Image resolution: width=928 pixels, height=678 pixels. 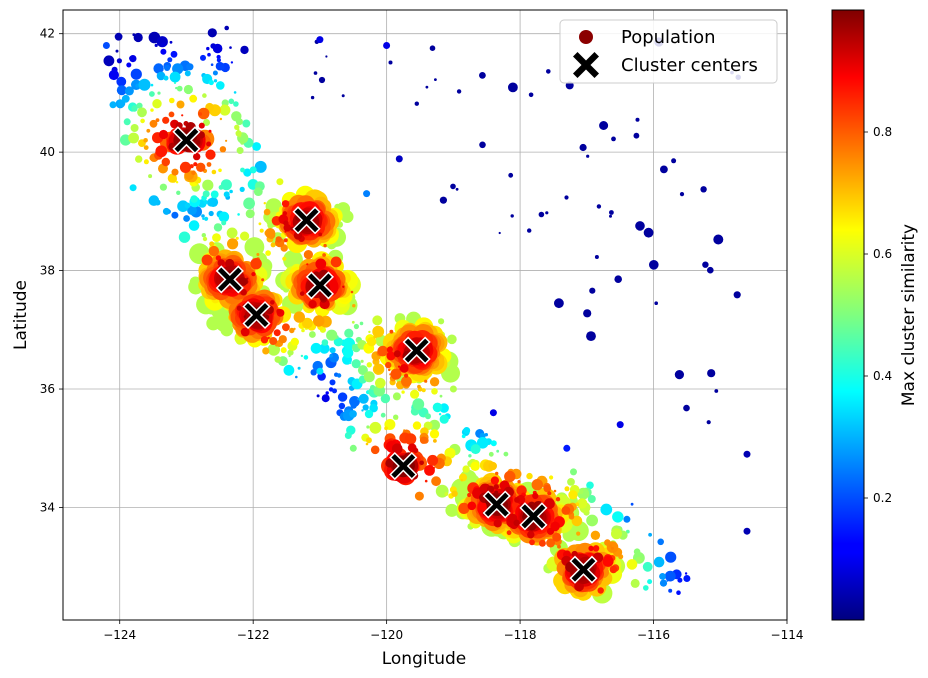 I want to click on y-tick-label: 40, so click(x=47, y=152).